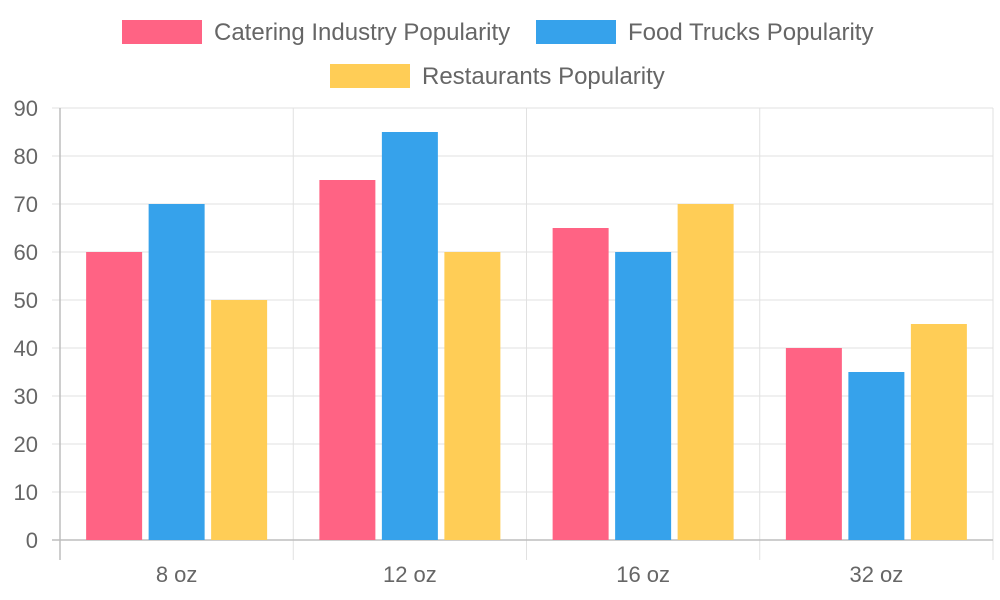 Image resolution: width=1000 pixels, height=600 pixels. I want to click on legend-label-3: Restaurants Popularity, so click(543, 76).